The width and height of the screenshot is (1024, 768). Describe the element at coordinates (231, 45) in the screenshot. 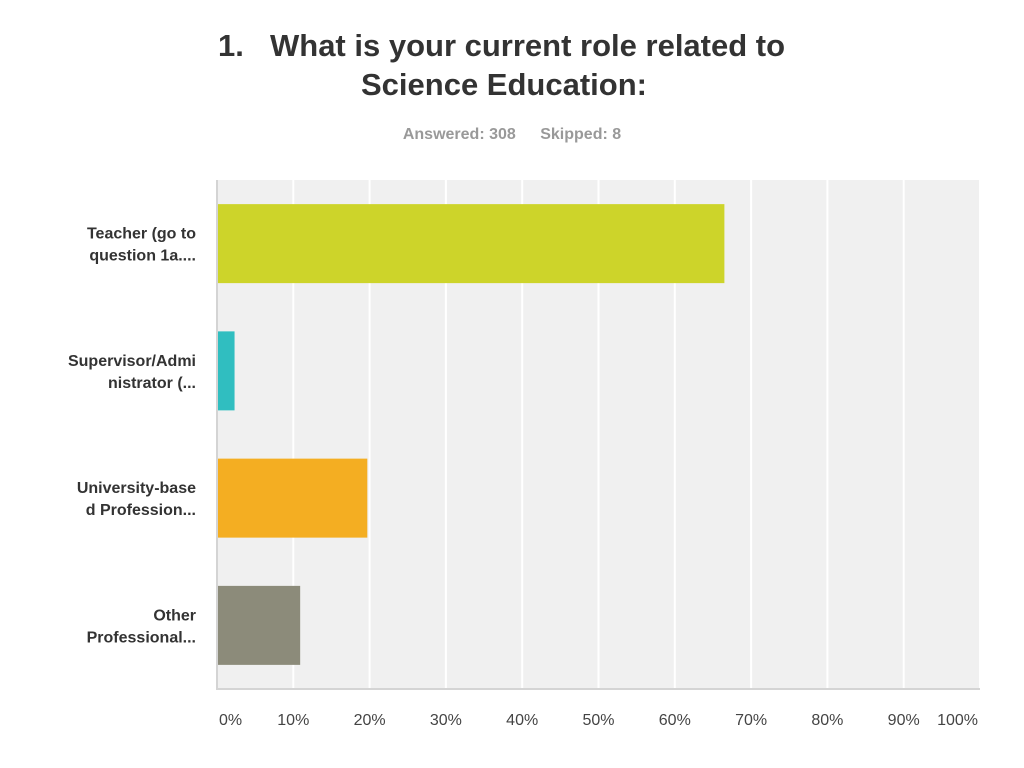

I see `question-number: 1.` at that location.